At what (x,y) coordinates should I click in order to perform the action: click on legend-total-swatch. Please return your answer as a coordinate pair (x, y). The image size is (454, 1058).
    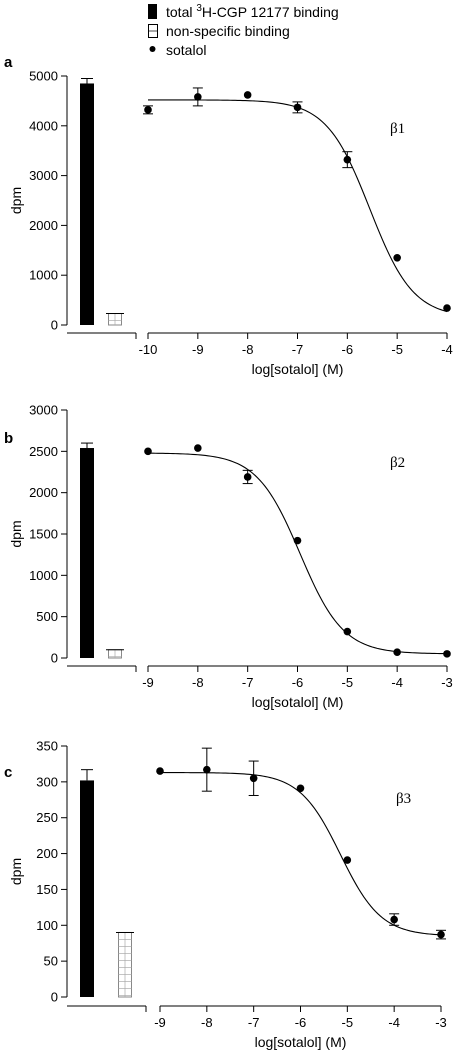
    Looking at the image, I should click on (152, 11).